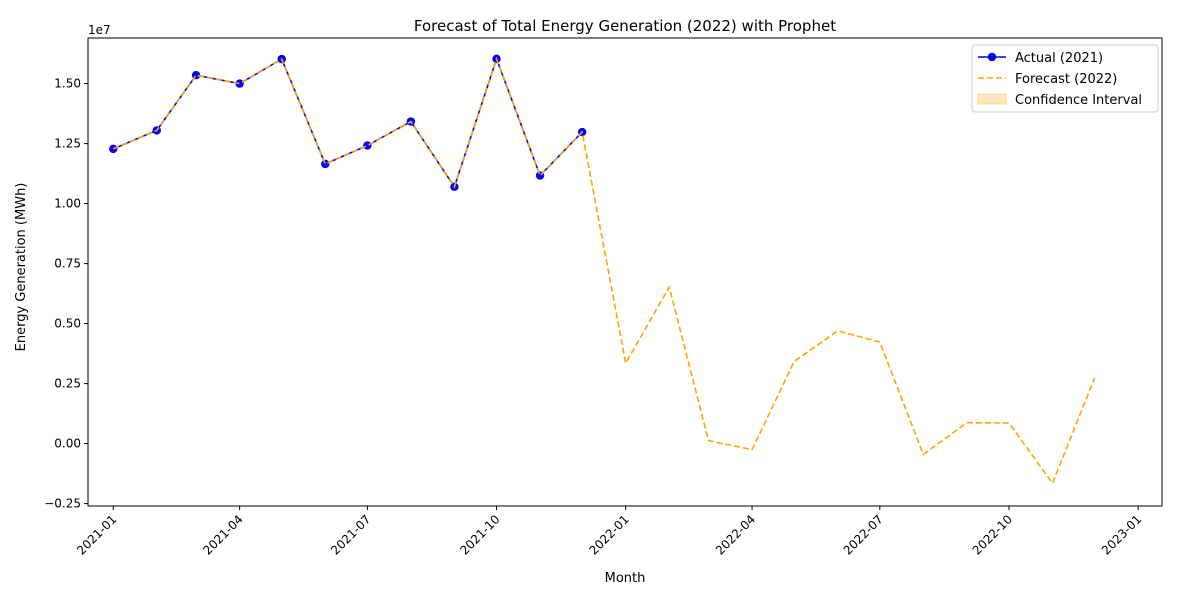 This screenshot has width=1200, height=600. Describe the element at coordinates (1078, 100) in the screenshot. I see `legend-confidence-label: Confidence Interval` at that location.